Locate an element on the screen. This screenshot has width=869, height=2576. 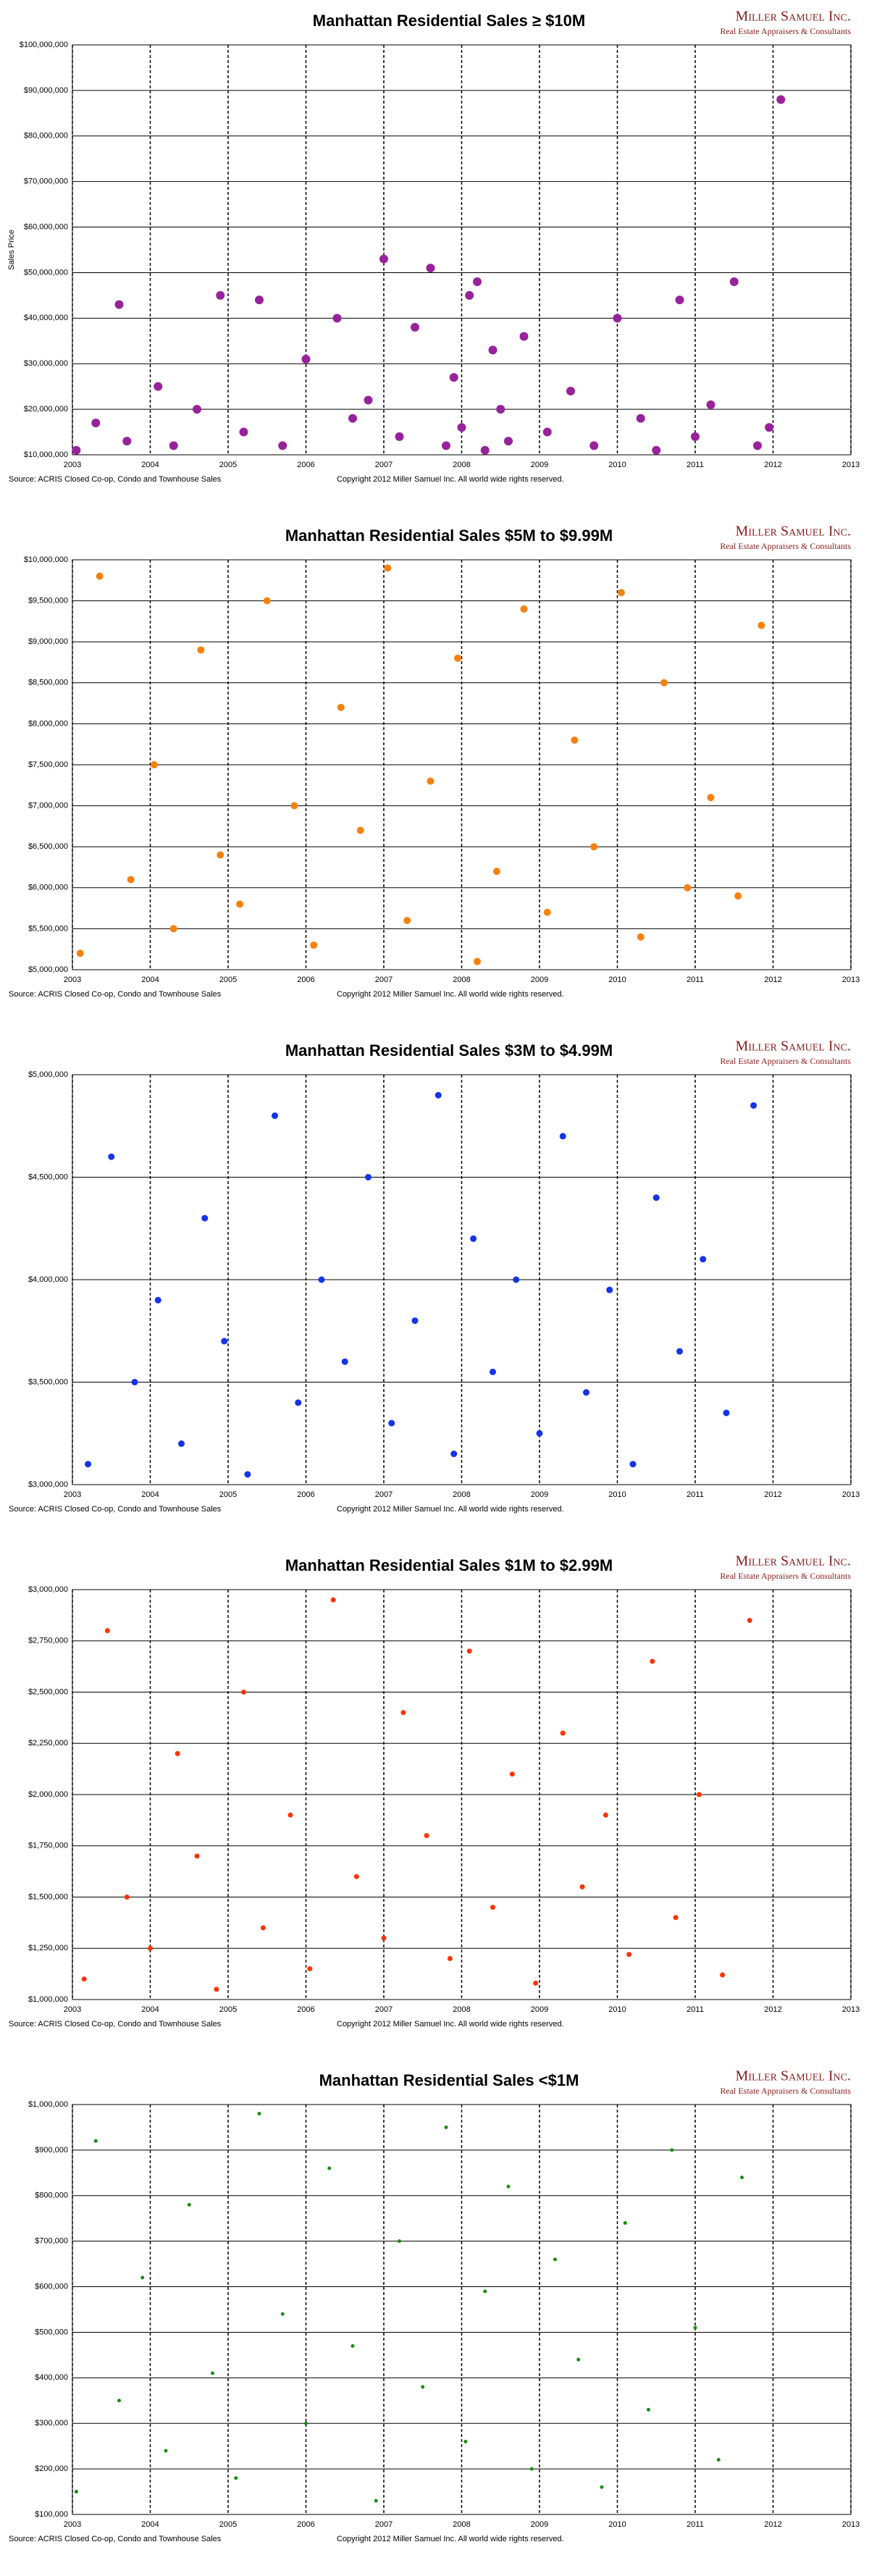
y-tick-label: $500,000 is located at coordinates (51, 2332).